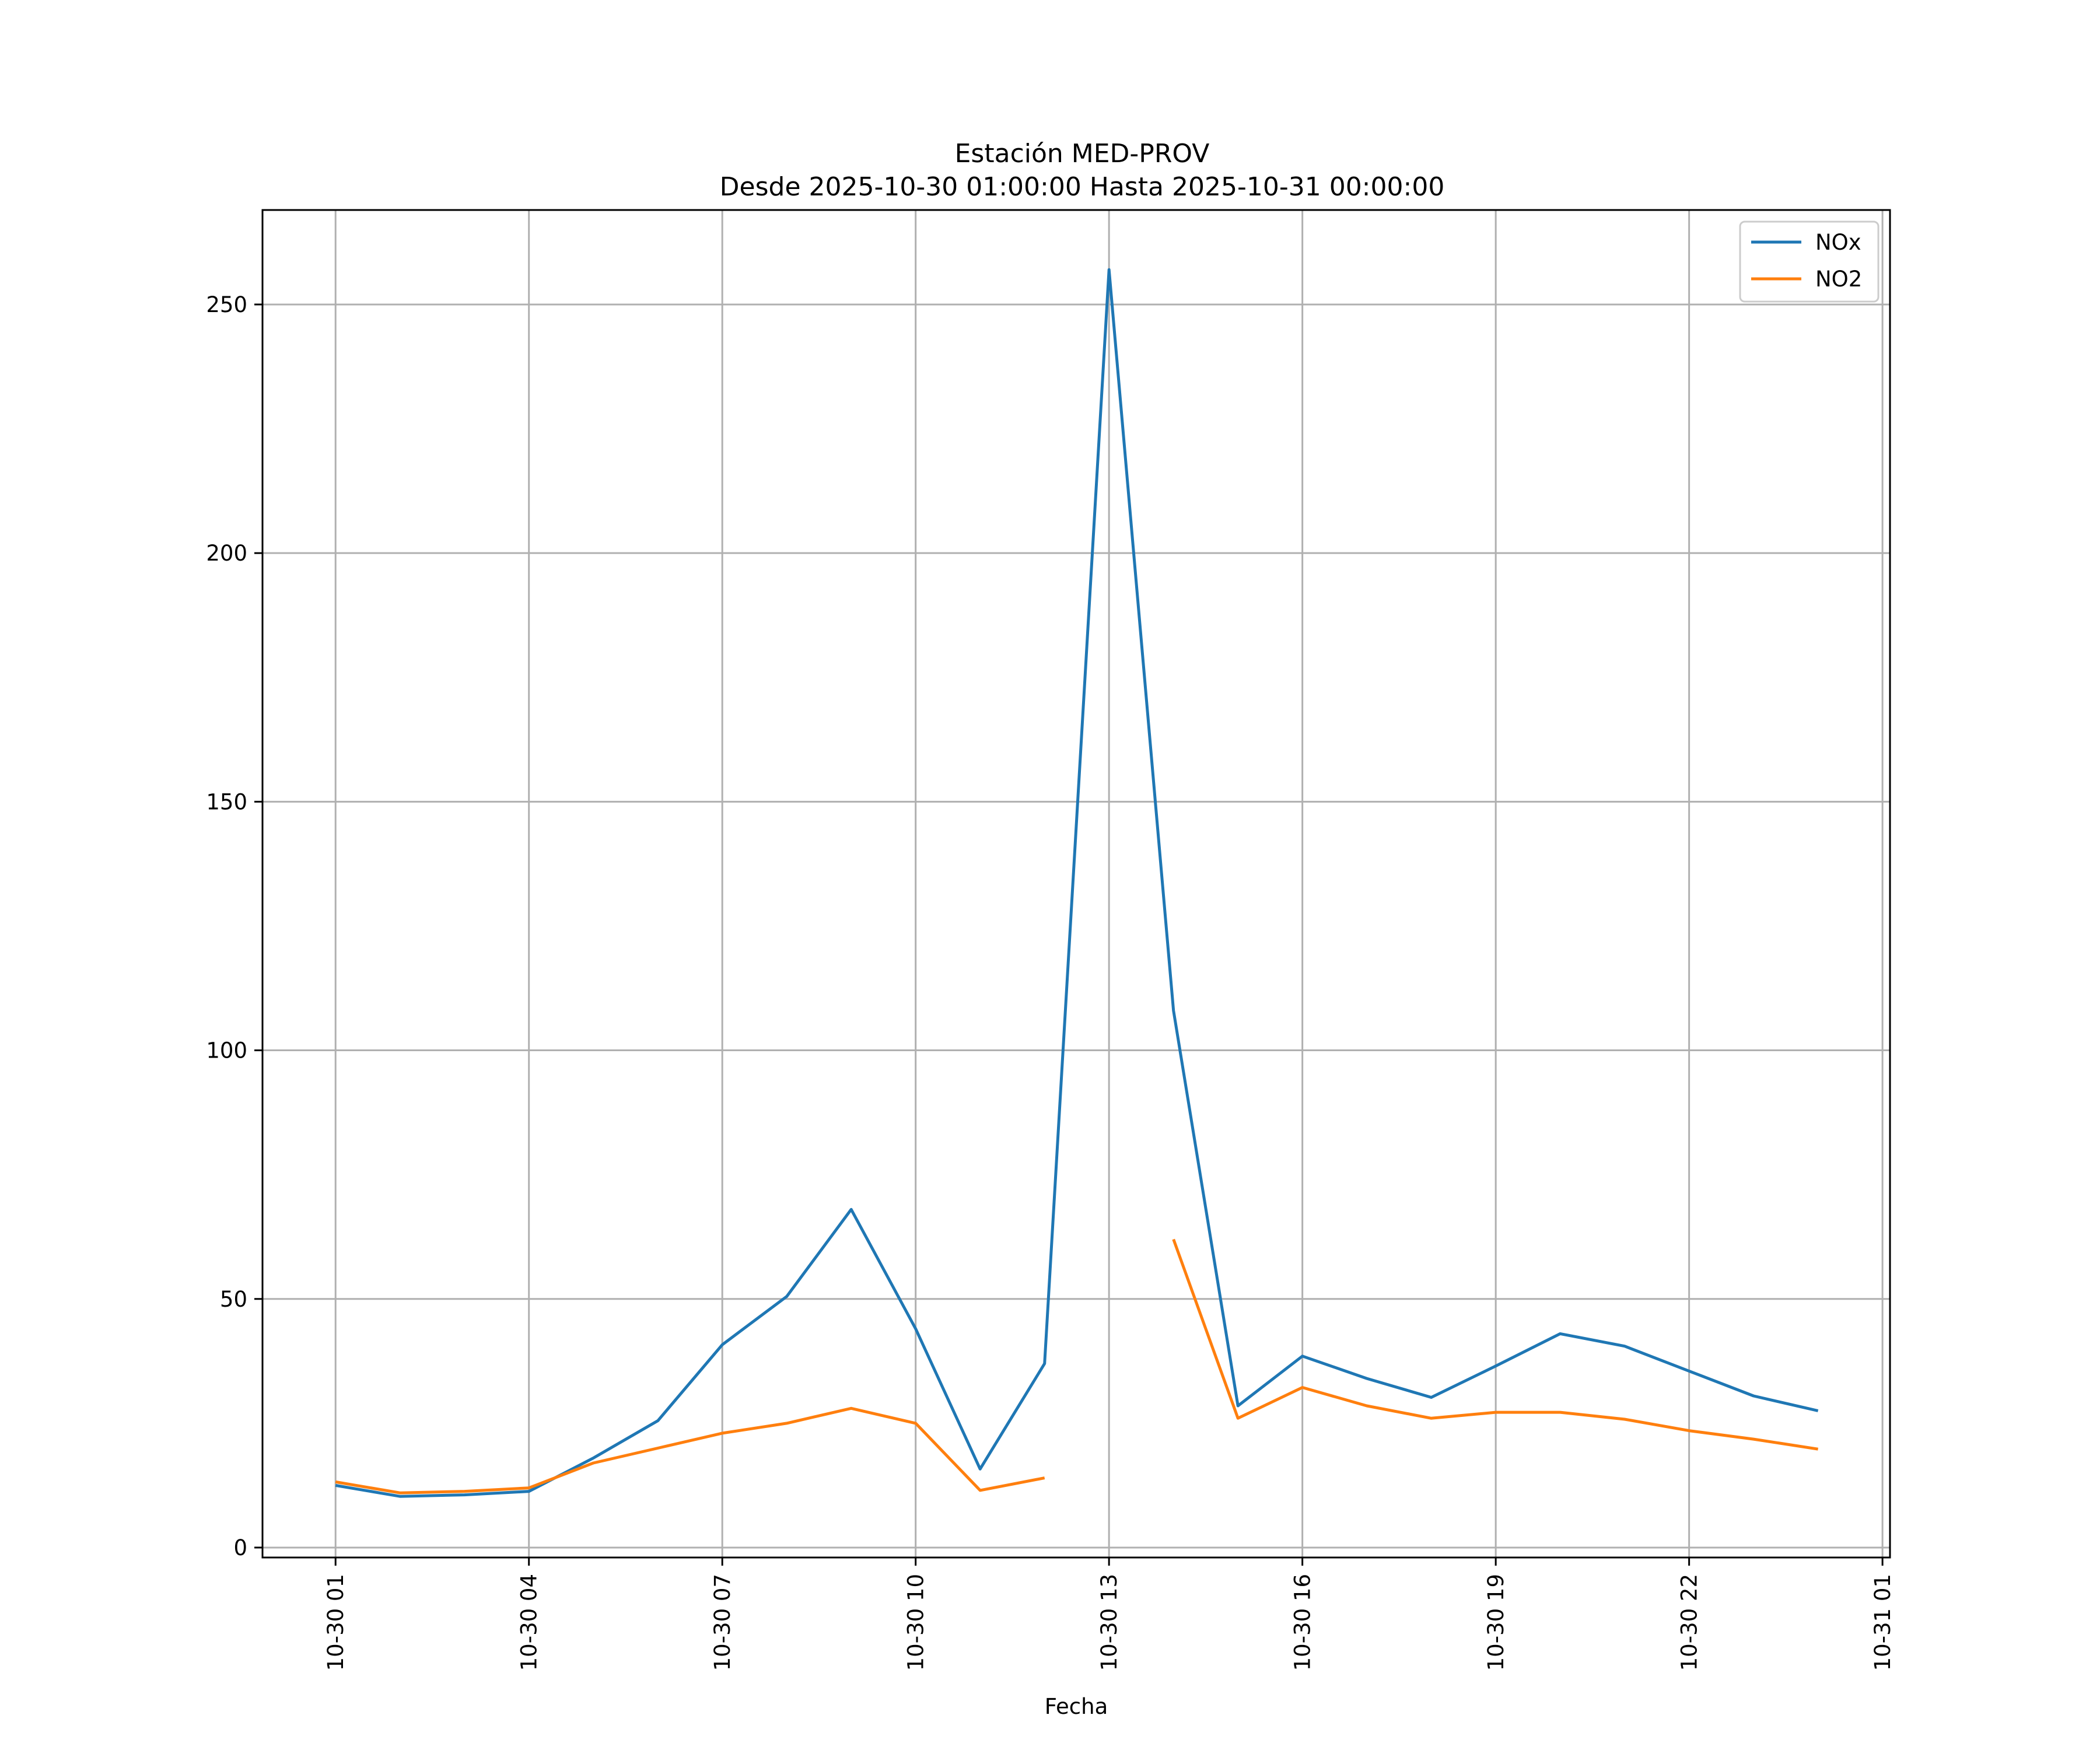 The image size is (2100, 1750). I want to click on chart-title: Estación MED-PROV, so click(1082, 154).